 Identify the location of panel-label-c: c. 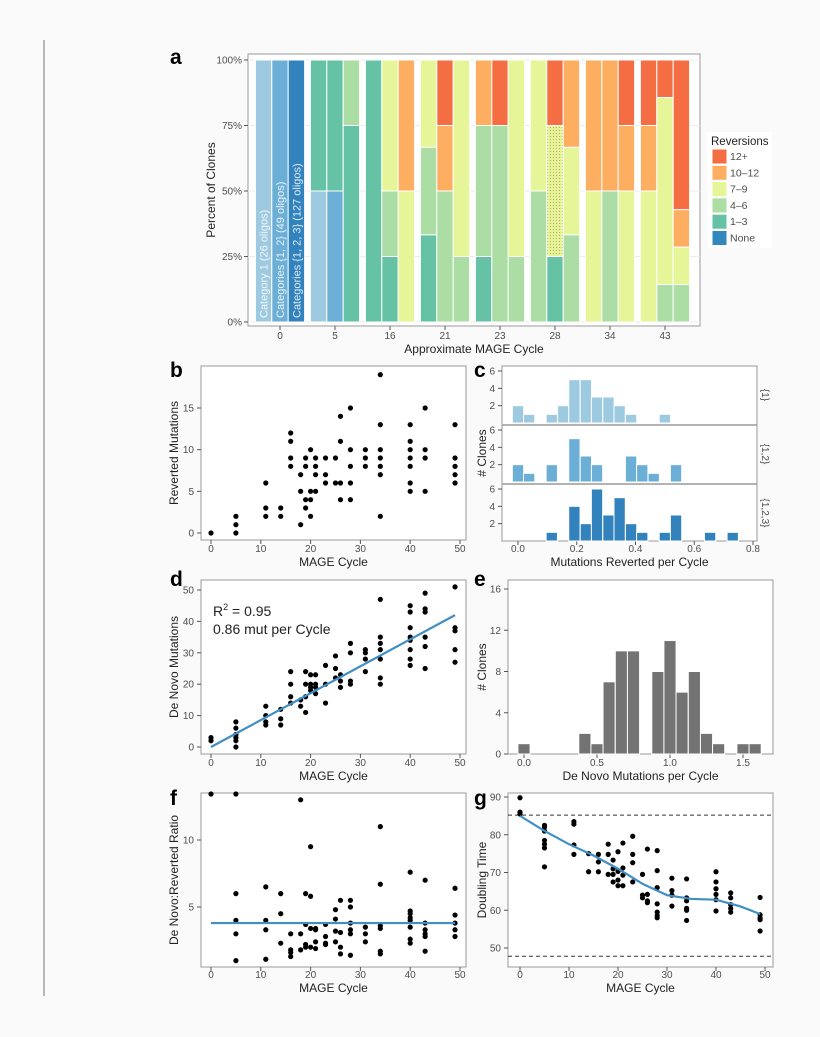
(480, 370).